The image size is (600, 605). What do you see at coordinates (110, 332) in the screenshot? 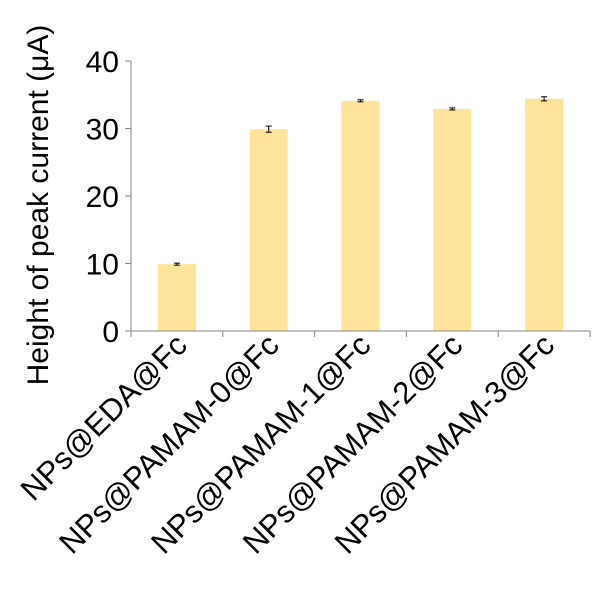
I see `y-tick-label: 0` at bounding box center [110, 332].